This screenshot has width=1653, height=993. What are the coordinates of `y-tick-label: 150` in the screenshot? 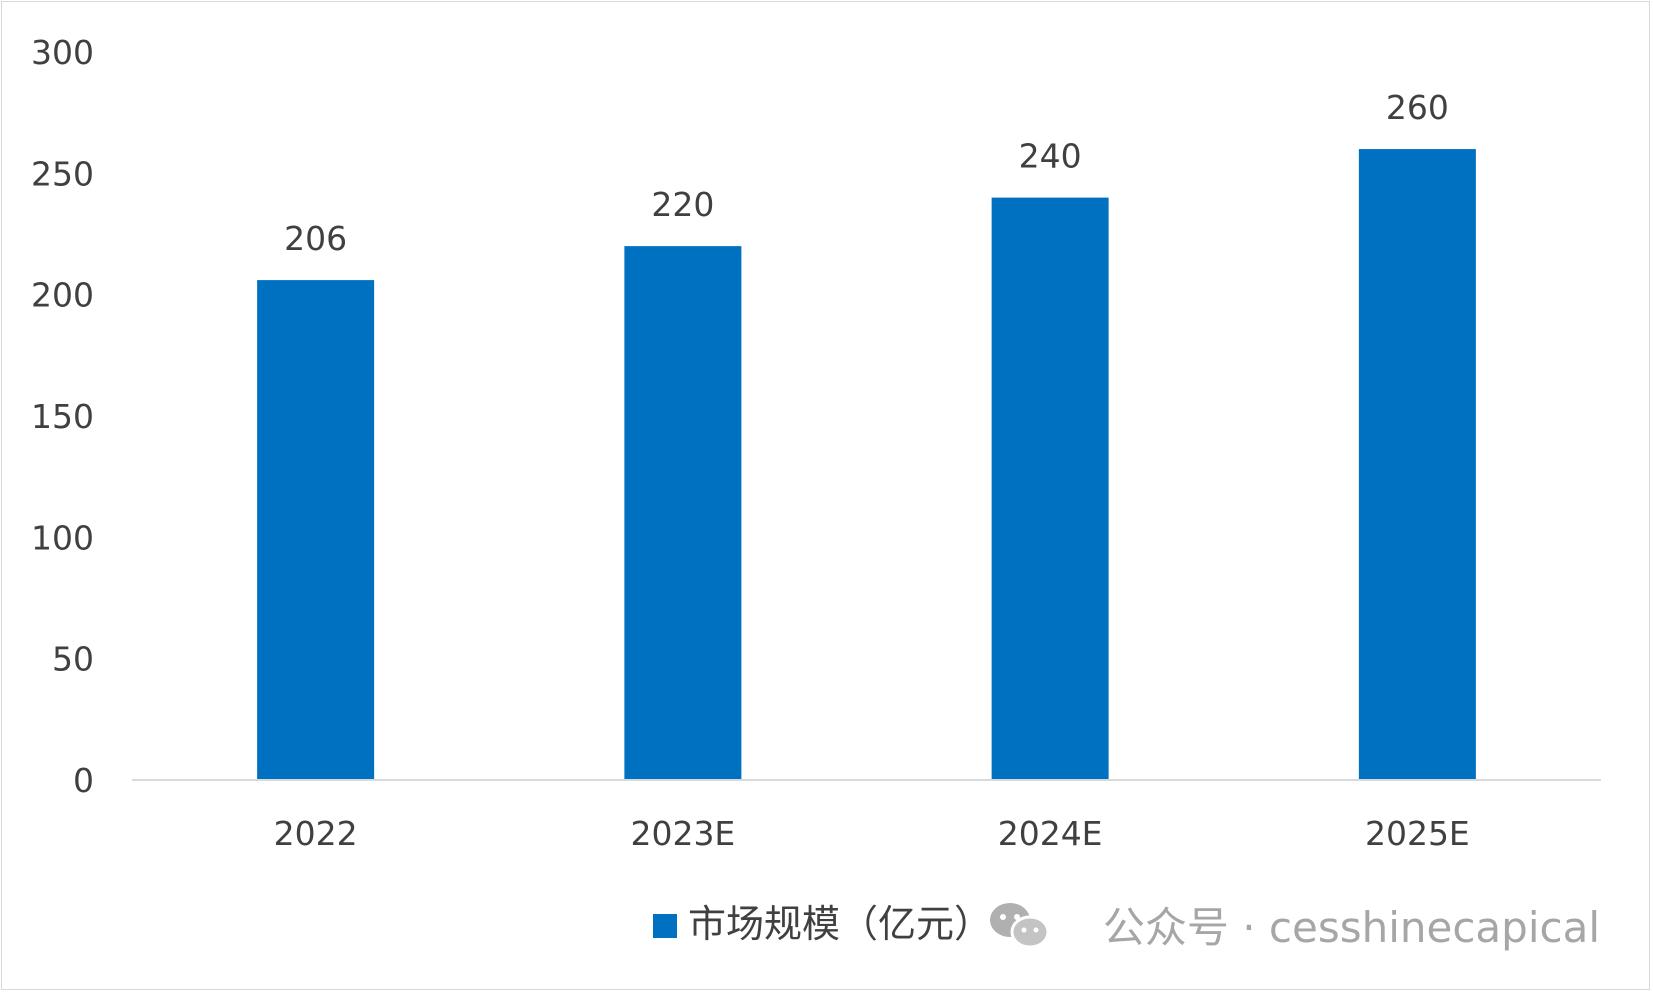 It's located at (62, 416).